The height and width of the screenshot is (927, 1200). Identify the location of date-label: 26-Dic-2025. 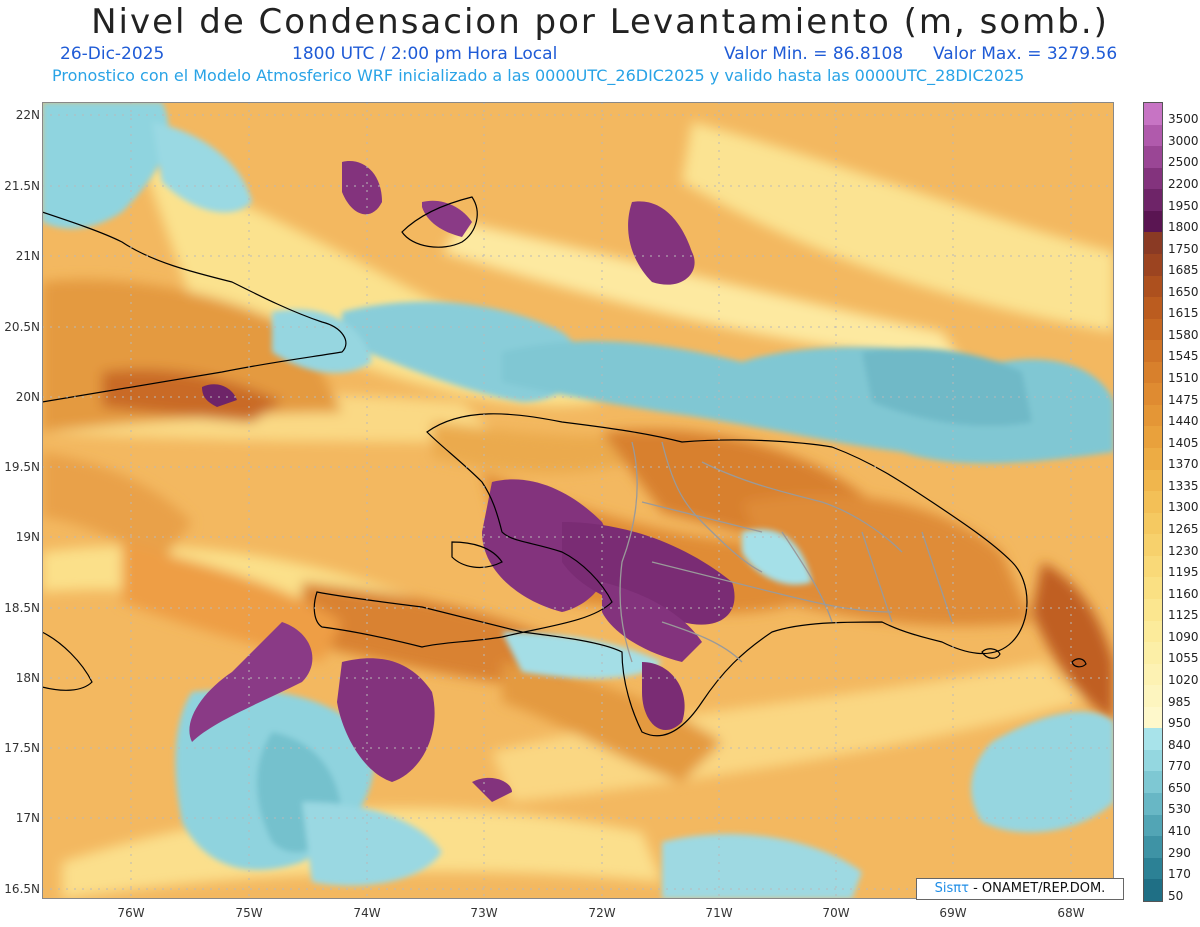
(112, 54).